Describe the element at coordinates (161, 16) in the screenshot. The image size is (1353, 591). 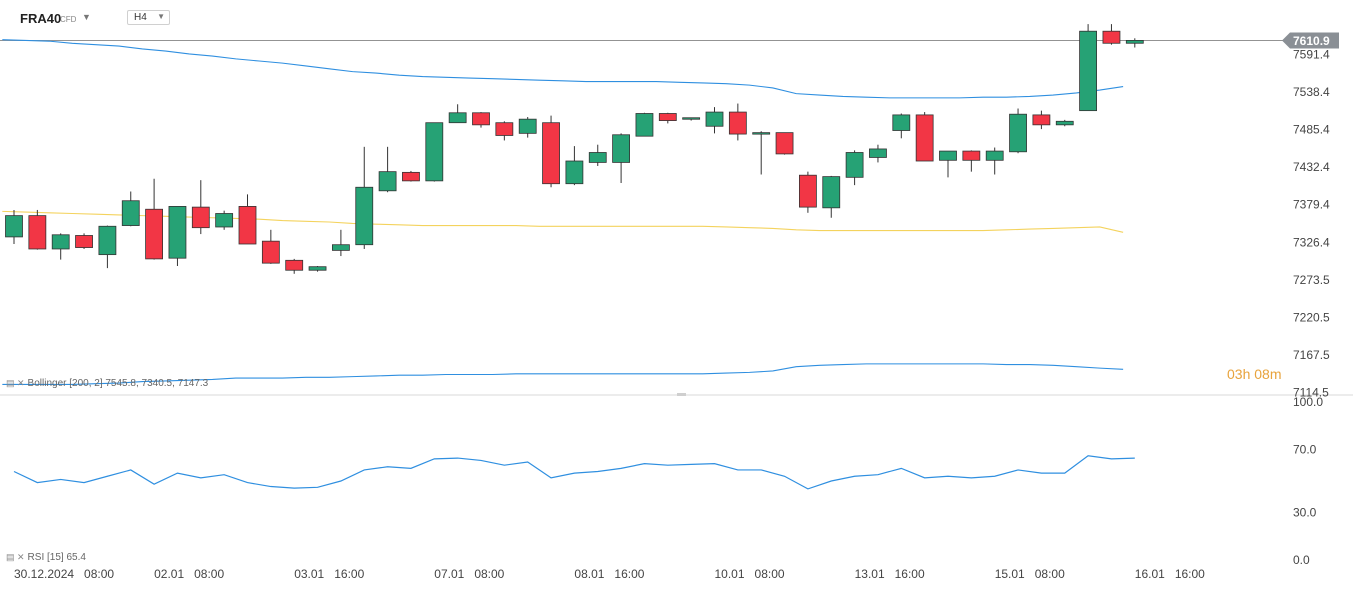
I see `chevron-down-icon: ▼` at that location.